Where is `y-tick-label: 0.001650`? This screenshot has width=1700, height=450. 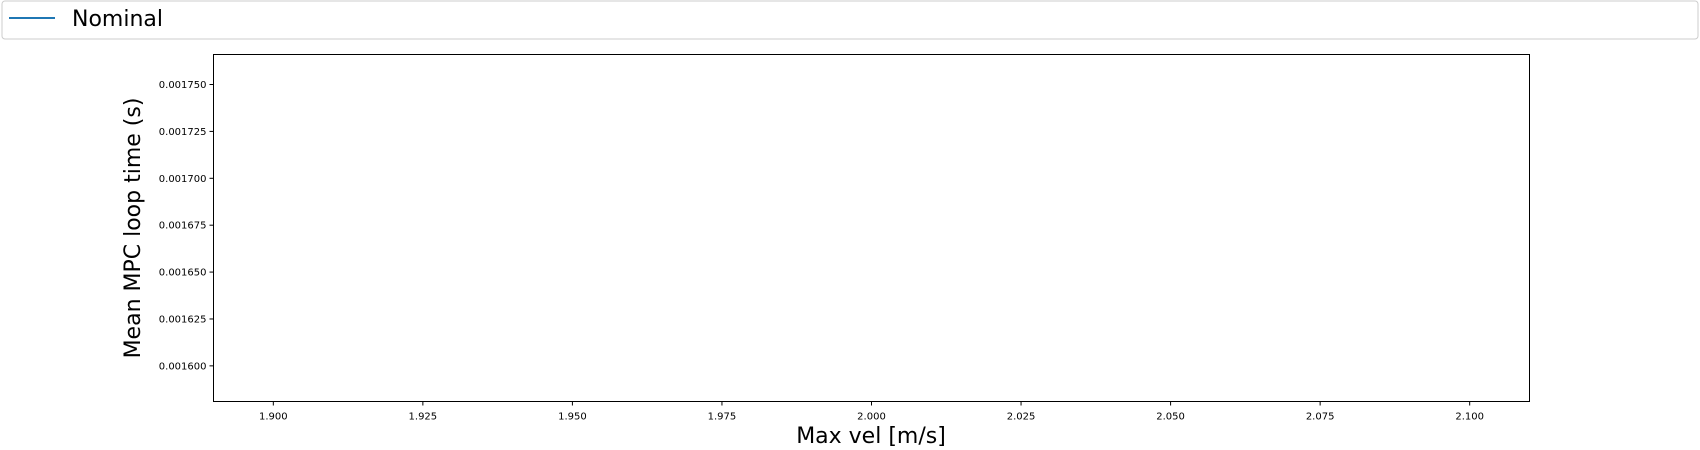
y-tick-label: 0.001650 is located at coordinates (183, 273).